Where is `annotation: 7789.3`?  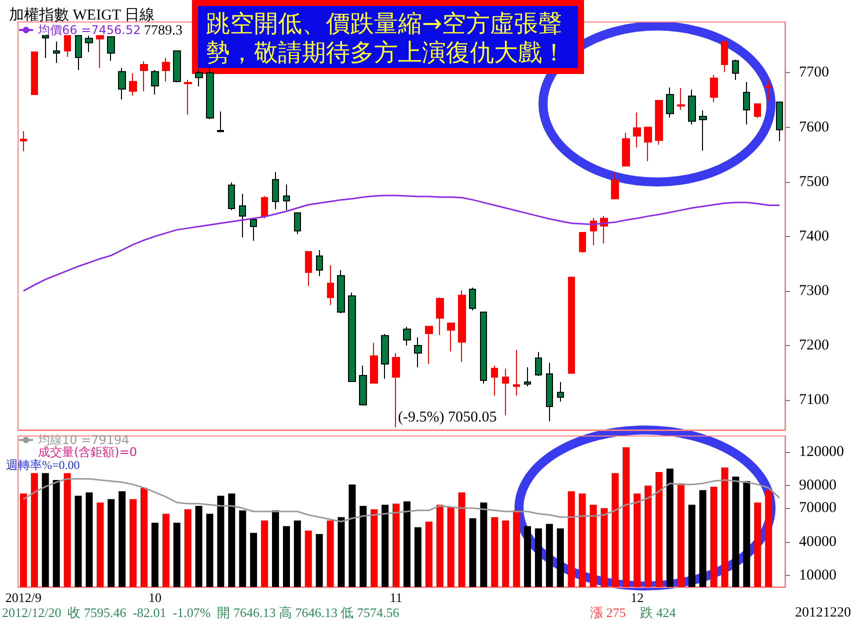
annotation: 7789.3 is located at coordinates (163, 31).